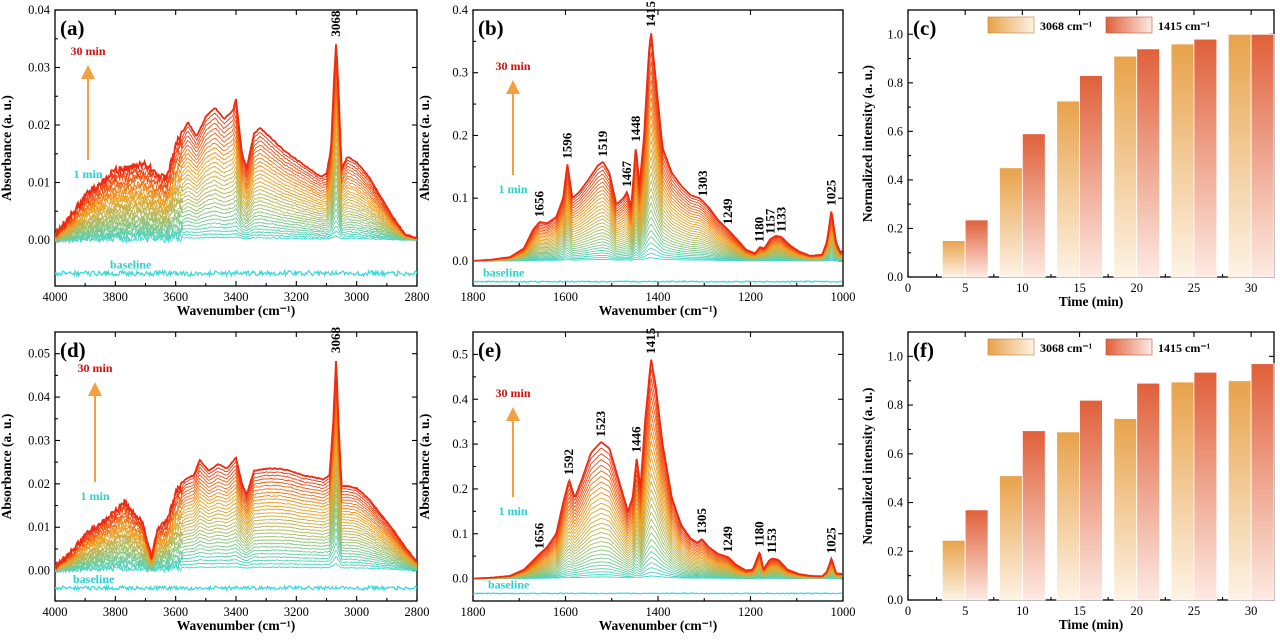 The image size is (1280, 644). What do you see at coordinates (867, 465) in the screenshot?
I see `y-axis-label: Normalized intensity (a. u.)` at bounding box center [867, 465].